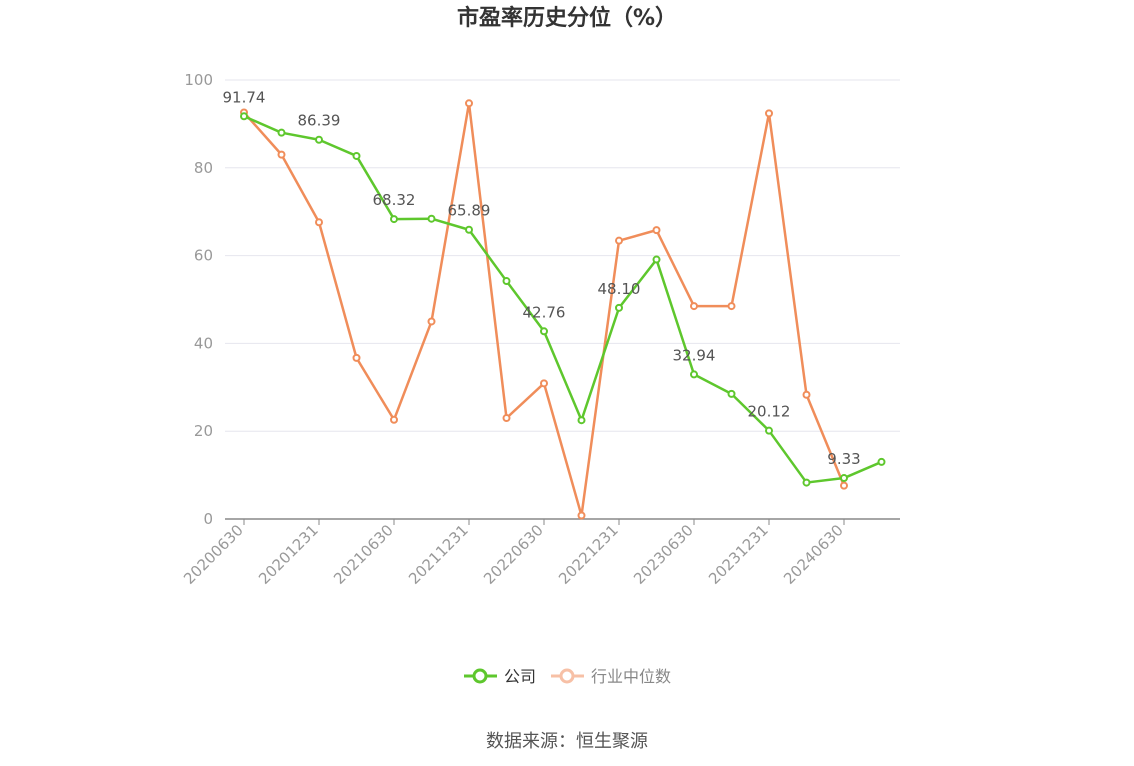  I want to click on legend: 公司 行业中位数, so click(567, 676).